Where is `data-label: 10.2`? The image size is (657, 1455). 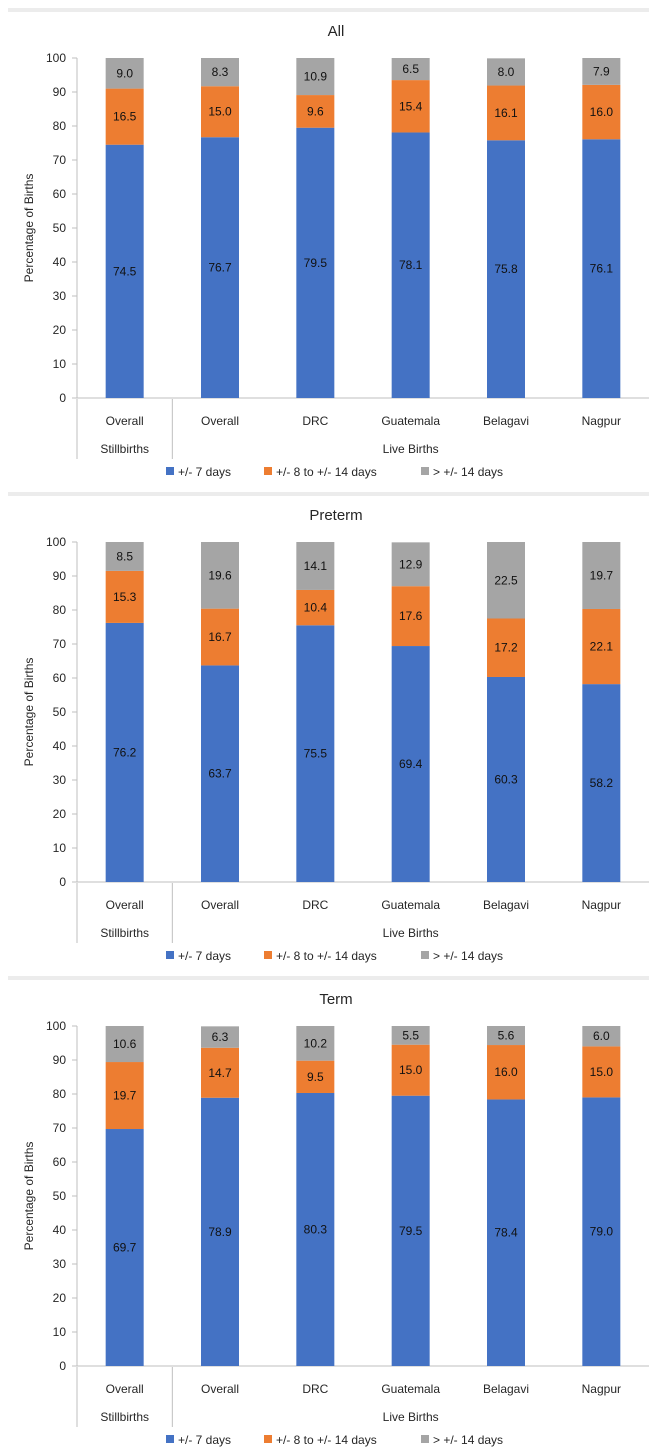
data-label: 10.2 is located at coordinates (316, 1043).